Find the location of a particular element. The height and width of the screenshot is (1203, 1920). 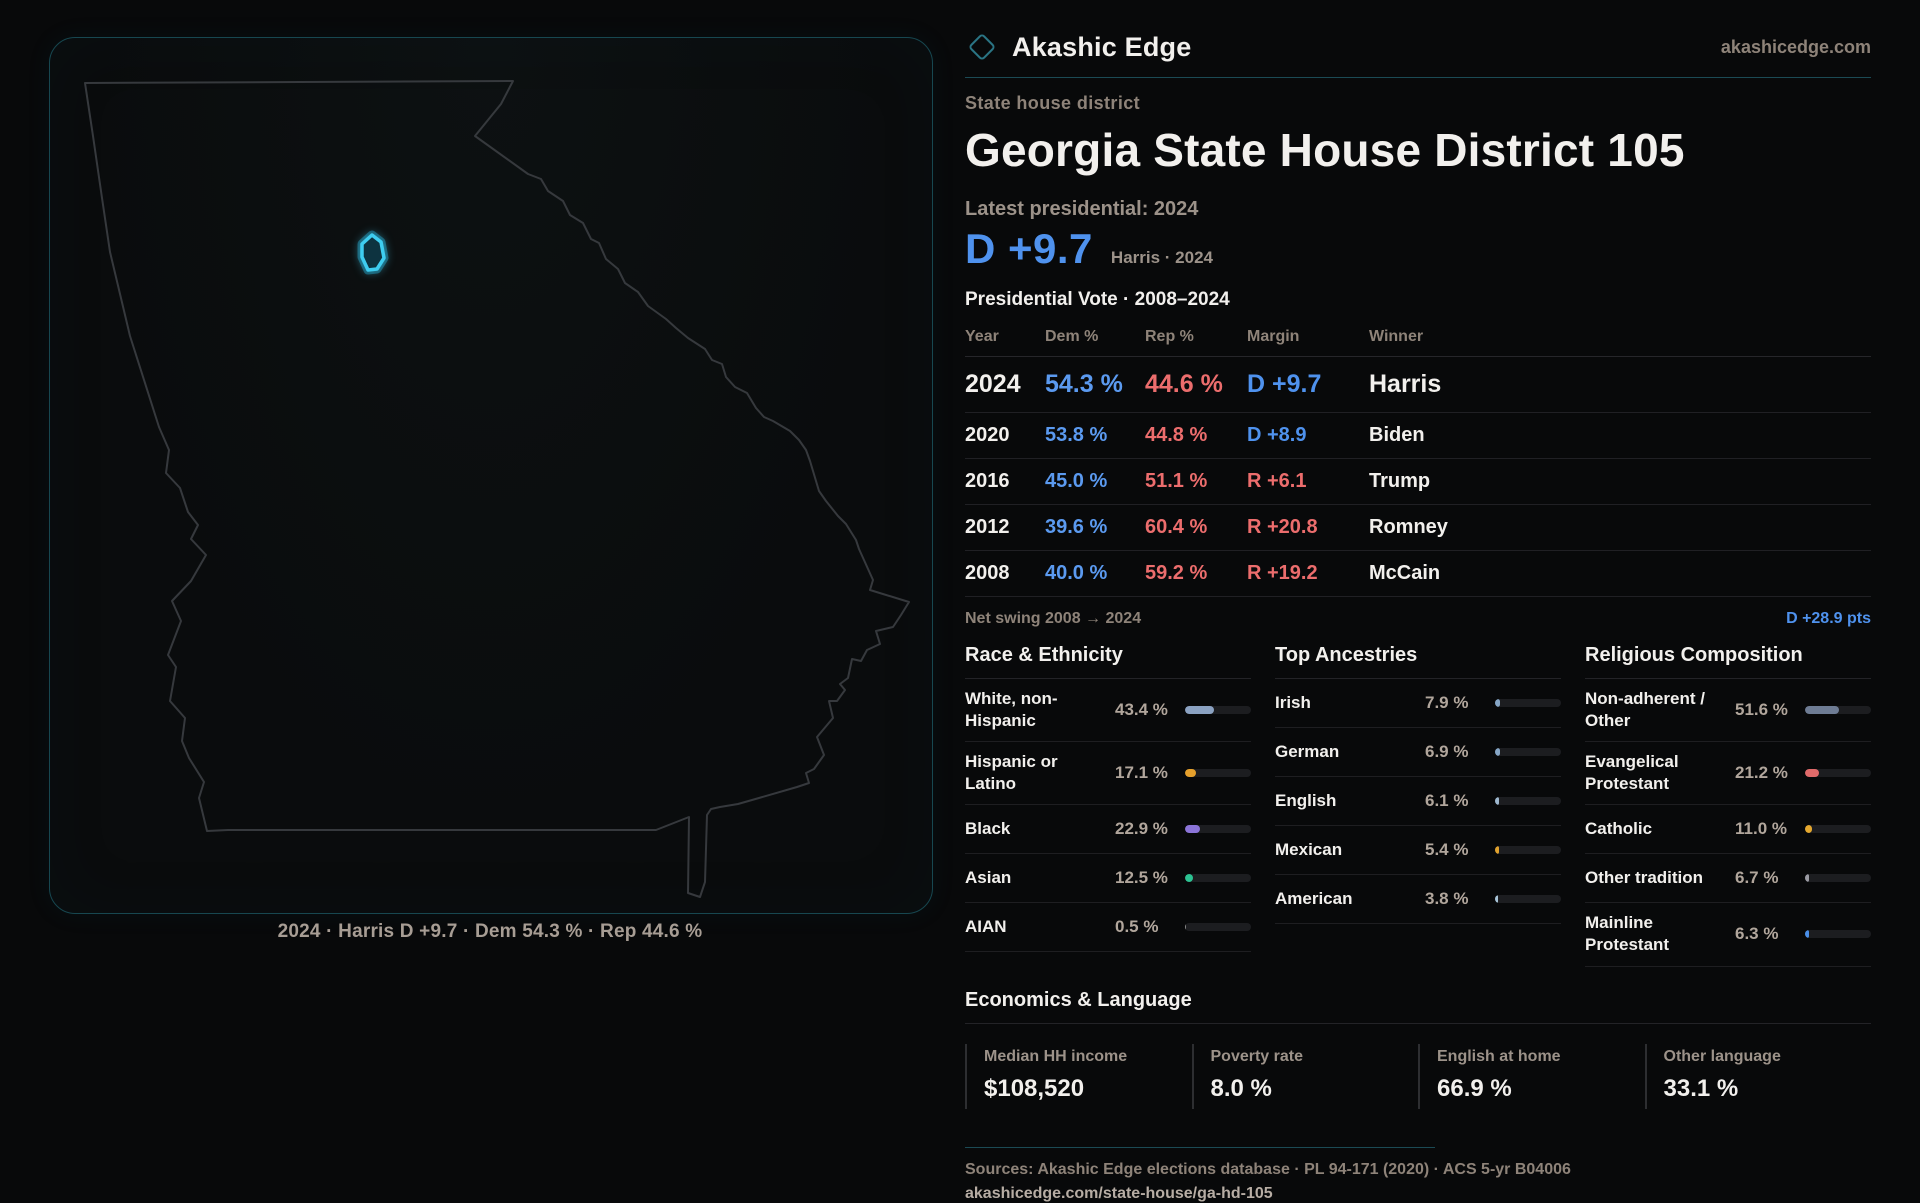

list-item: Catholic 11.0 % is located at coordinates (1728, 830).